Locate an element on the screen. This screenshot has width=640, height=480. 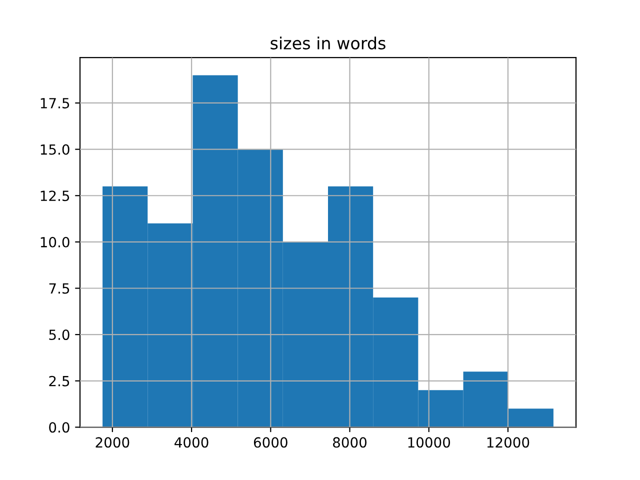
x-tick-label: 8000 is located at coordinates (350, 442).